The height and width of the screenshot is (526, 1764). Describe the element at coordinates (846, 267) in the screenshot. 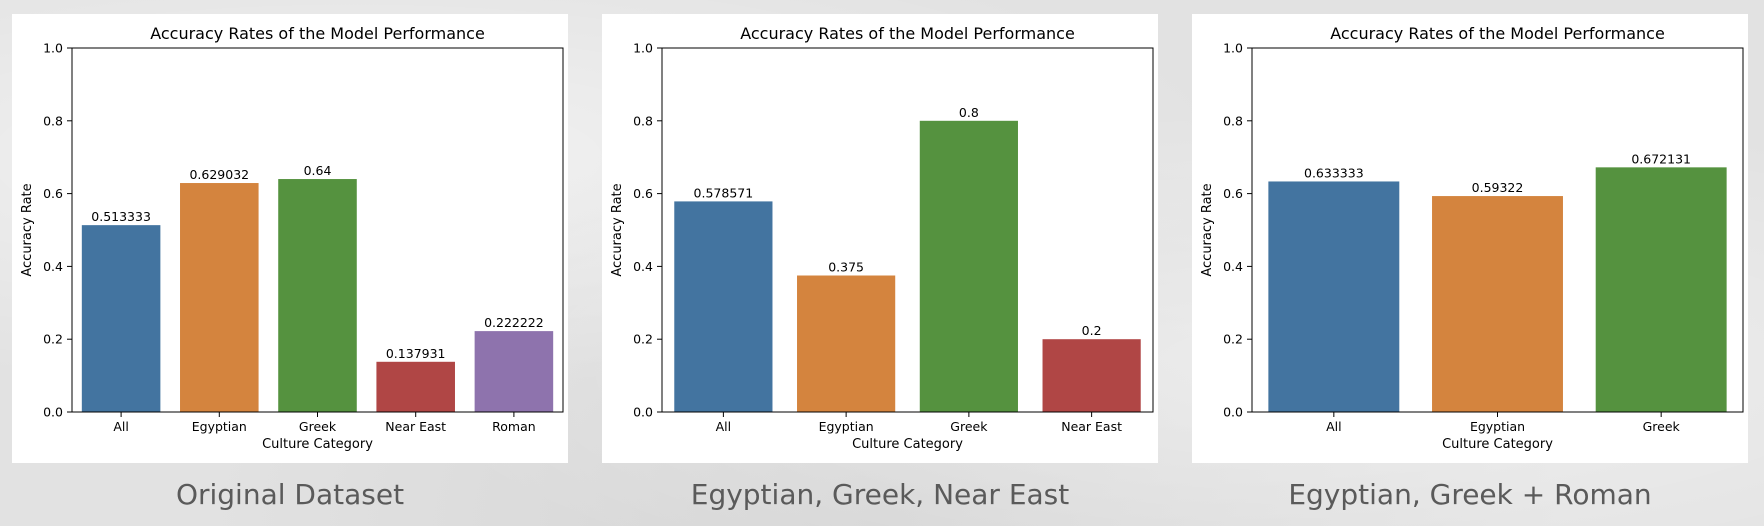

I see `data-label: 0.375` at that location.